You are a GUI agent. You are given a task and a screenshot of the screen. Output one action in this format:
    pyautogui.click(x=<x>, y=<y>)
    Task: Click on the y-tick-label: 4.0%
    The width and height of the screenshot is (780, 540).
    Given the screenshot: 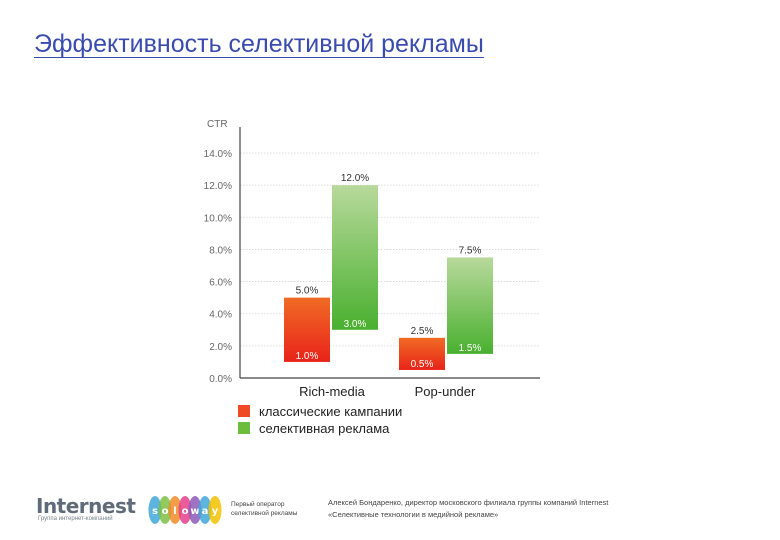 What is the action you would take?
    pyautogui.click(x=220, y=315)
    